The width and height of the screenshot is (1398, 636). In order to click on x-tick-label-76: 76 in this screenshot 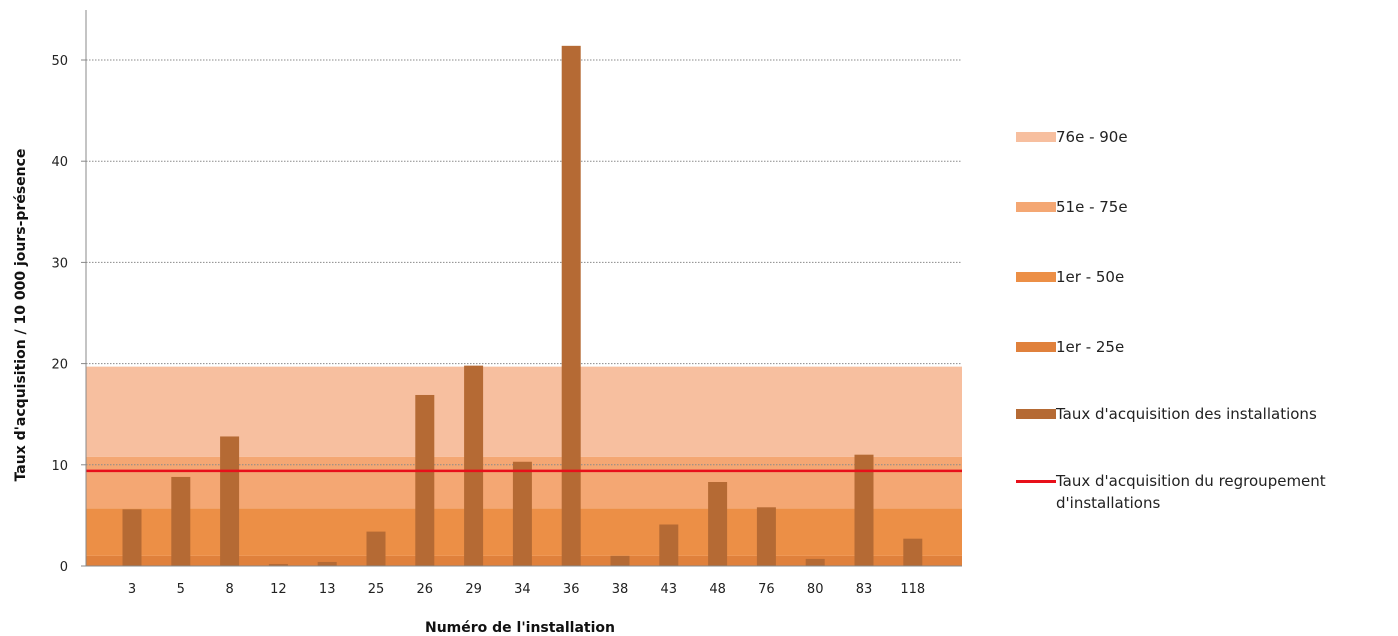, I will do `click(766, 589)`.